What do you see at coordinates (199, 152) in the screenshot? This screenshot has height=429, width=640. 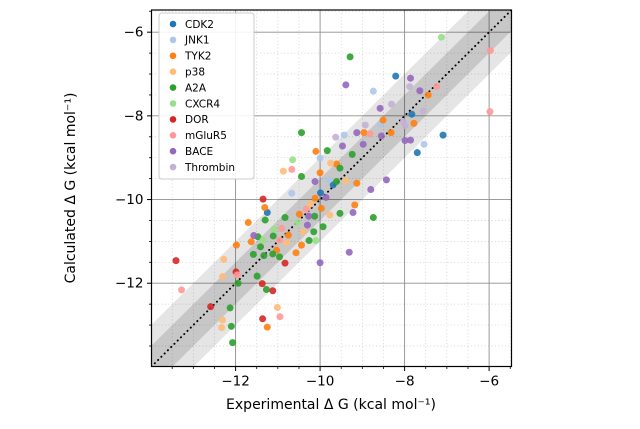 I see `legend-label: BACE` at bounding box center [199, 152].